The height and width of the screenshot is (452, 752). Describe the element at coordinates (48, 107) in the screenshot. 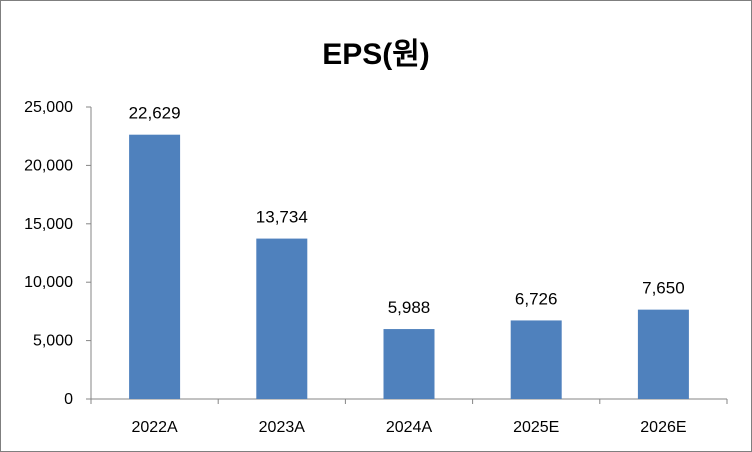

I see `y-tick-label: 25,000` at that location.